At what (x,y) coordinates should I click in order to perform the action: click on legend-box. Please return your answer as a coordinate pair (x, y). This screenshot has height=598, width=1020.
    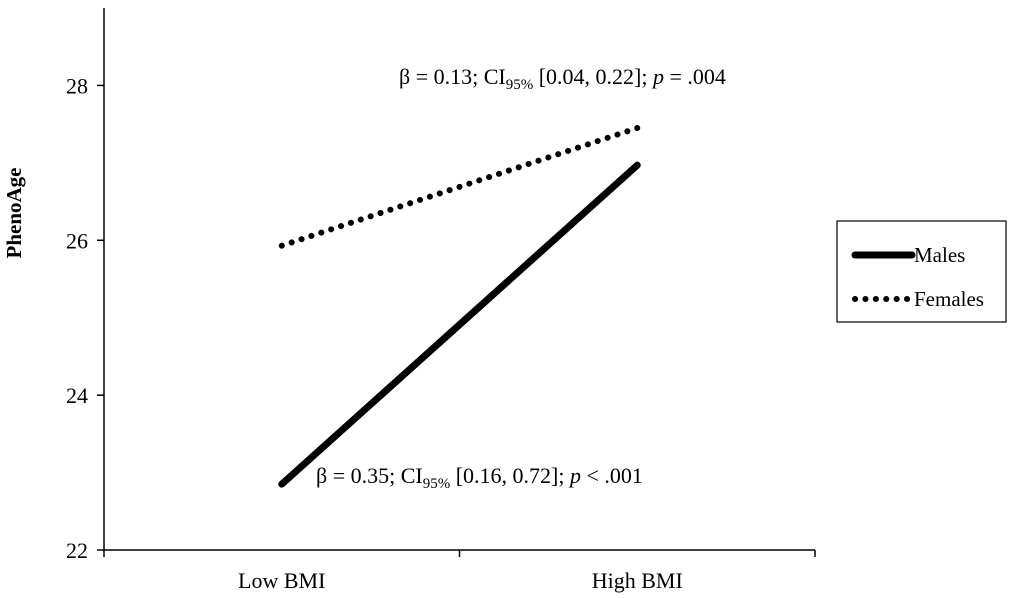
    Looking at the image, I should click on (921, 271).